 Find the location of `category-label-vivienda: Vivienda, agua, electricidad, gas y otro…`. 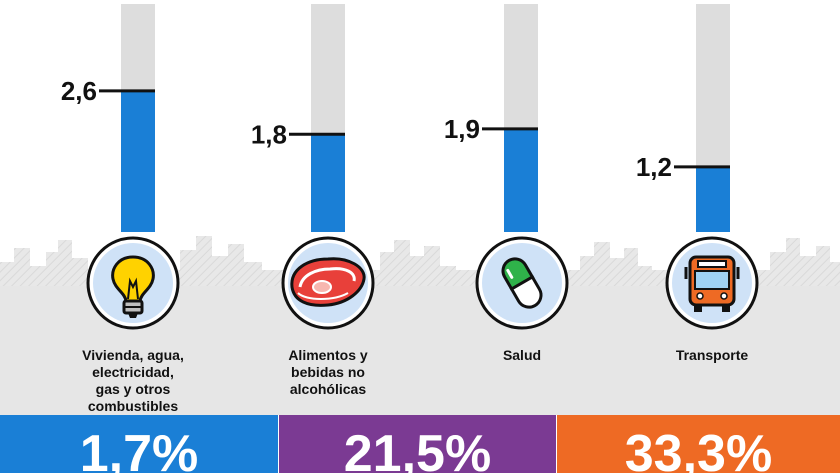

category-label-vivienda: Vivienda, agua, electricidad, gas y otro… is located at coordinates (133, 380).